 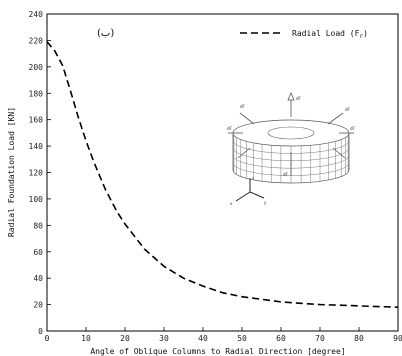 I want to click on x-tick-label: 20, so click(x=125, y=338).